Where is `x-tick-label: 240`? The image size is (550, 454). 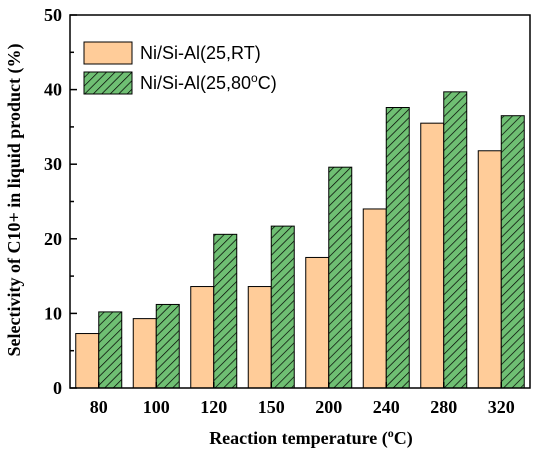 x-tick-label: 240 is located at coordinates (386, 407).